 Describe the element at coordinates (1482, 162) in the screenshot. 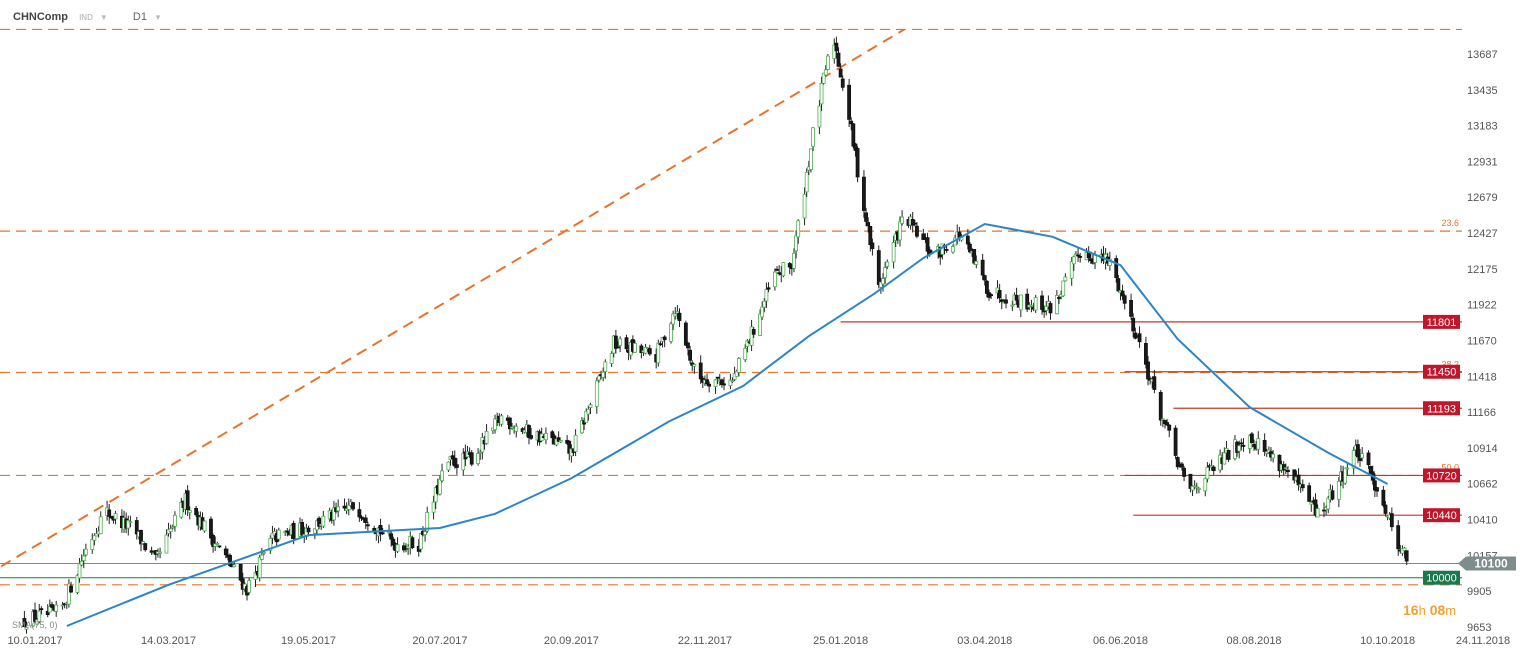

I see `y-tick-label: 12931` at that location.